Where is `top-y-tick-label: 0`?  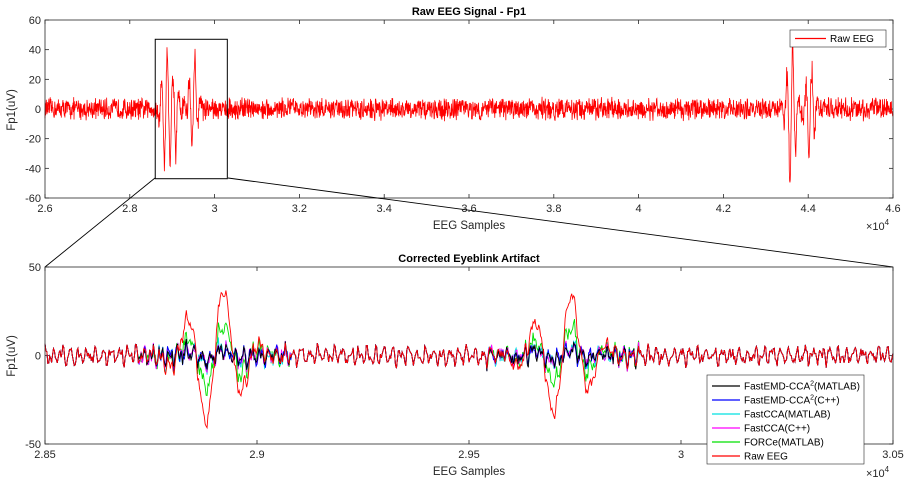 top-y-tick-label: 0 is located at coordinates (38, 110).